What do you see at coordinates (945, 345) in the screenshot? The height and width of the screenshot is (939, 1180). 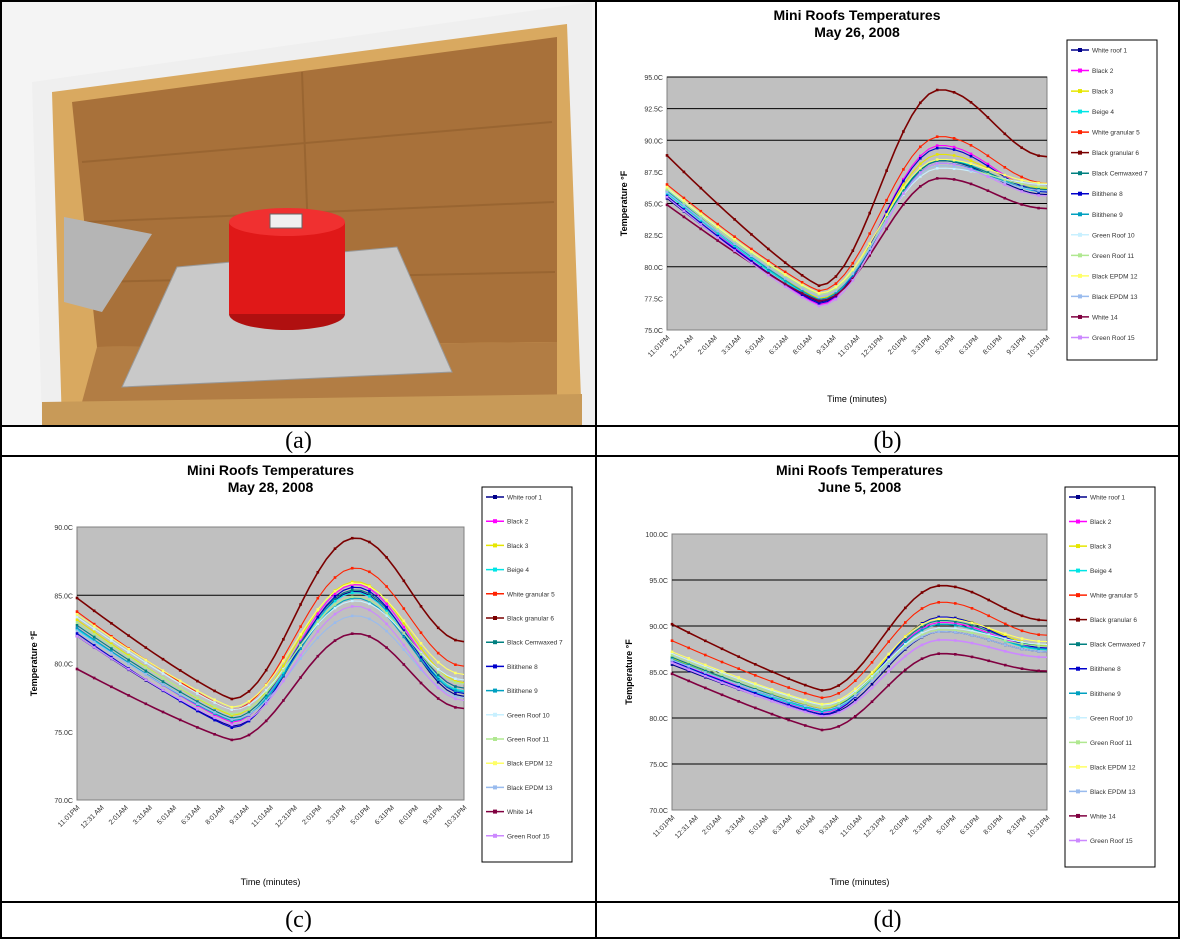 I see `x-tick-label: 5:01PM` at bounding box center [945, 345].